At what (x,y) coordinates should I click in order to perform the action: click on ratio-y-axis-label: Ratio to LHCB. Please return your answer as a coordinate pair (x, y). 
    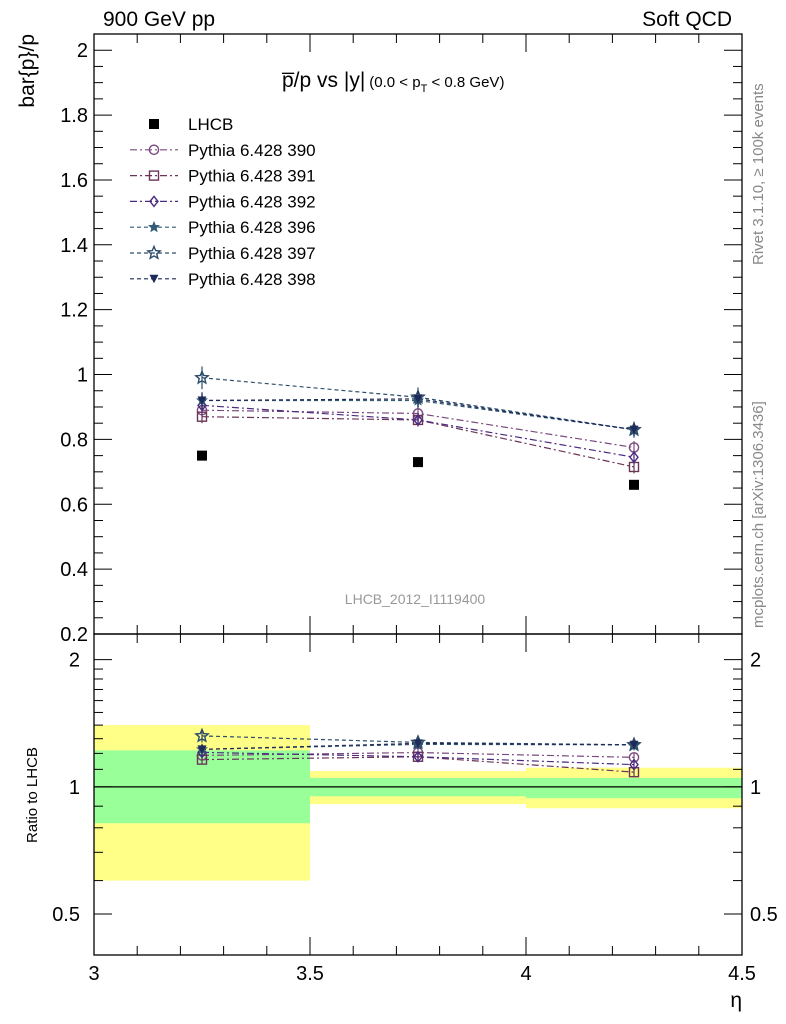
    Looking at the image, I should click on (32, 795).